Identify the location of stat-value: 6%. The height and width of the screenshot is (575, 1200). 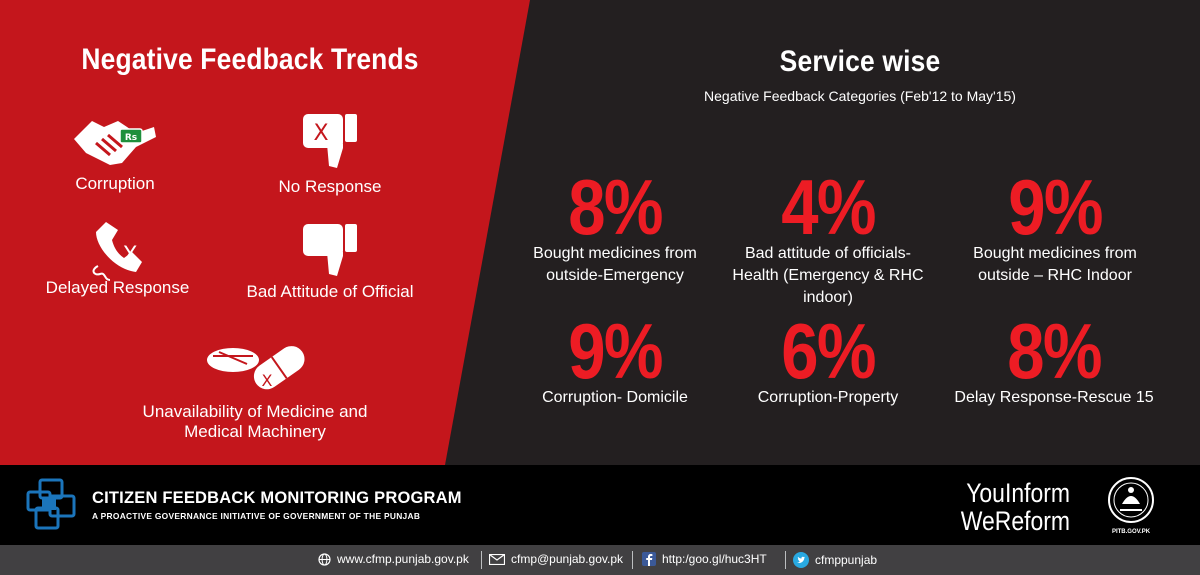
(828, 351).